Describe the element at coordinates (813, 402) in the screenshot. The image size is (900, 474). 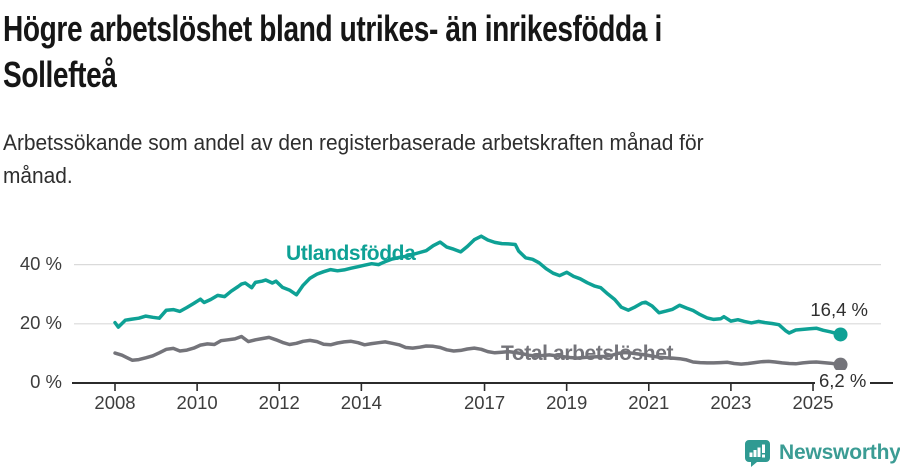
I see `x-tick-label: 2025` at that location.